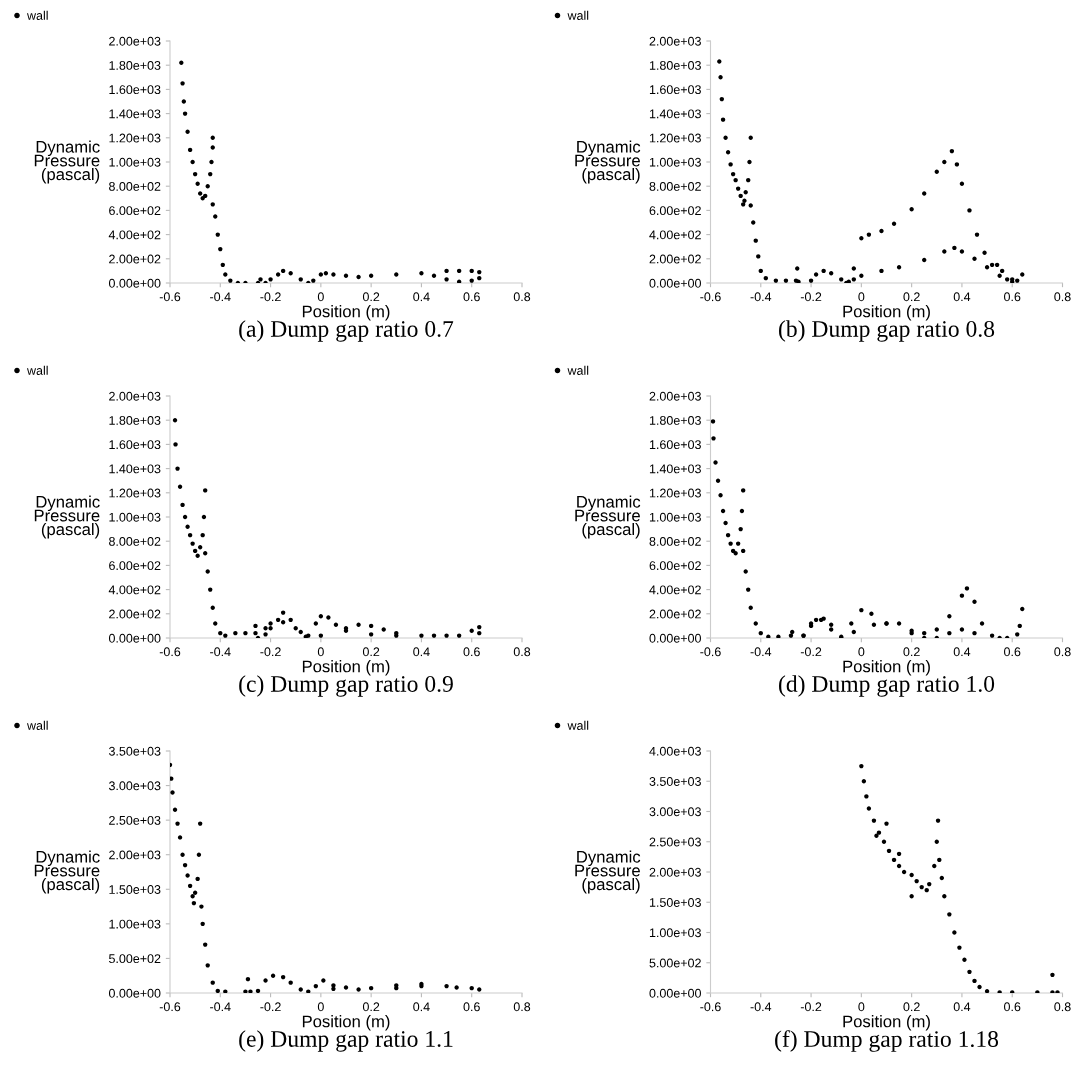 The width and height of the screenshot is (1081, 1072). What do you see at coordinates (135, 420) in the screenshot?
I see `y-tick-label: 1.80e+03` at bounding box center [135, 420].